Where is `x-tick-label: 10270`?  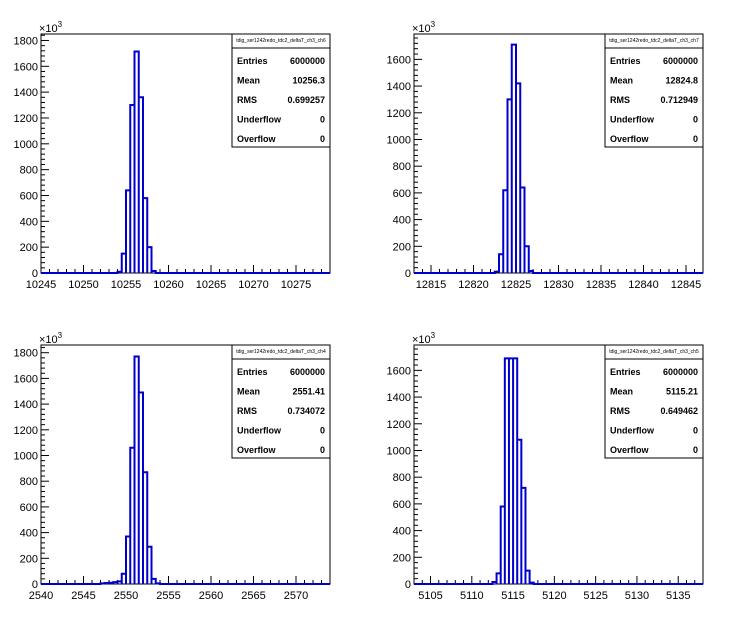
x-tick-label: 10270 is located at coordinates (253, 285).